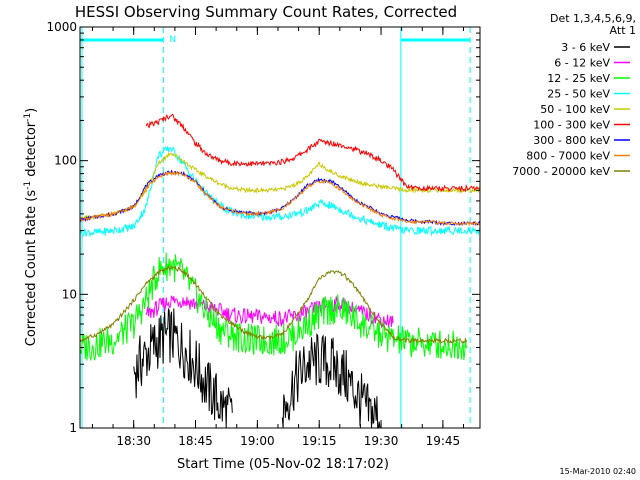 The height and width of the screenshot is (480, 640). What do you see at coordinates (65, 161) in the screenshot?
I see `y-tick-label: 100` at bounding box center [65, 161].